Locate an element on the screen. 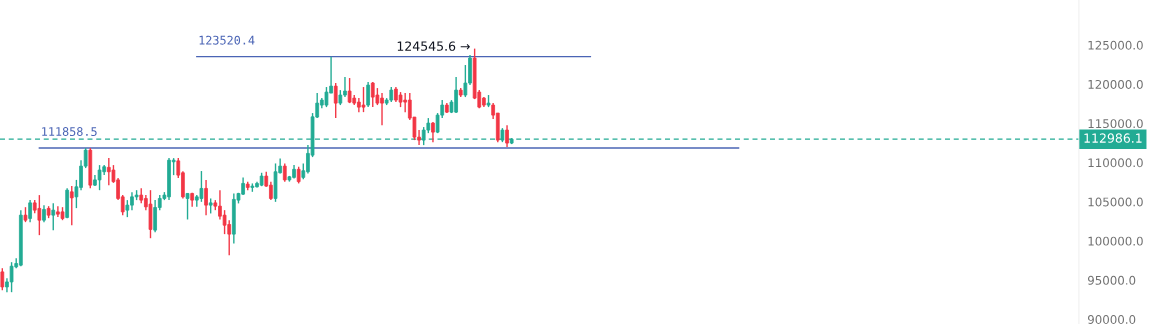  series-label: 111858.5 is located at coordinates (69, 132).